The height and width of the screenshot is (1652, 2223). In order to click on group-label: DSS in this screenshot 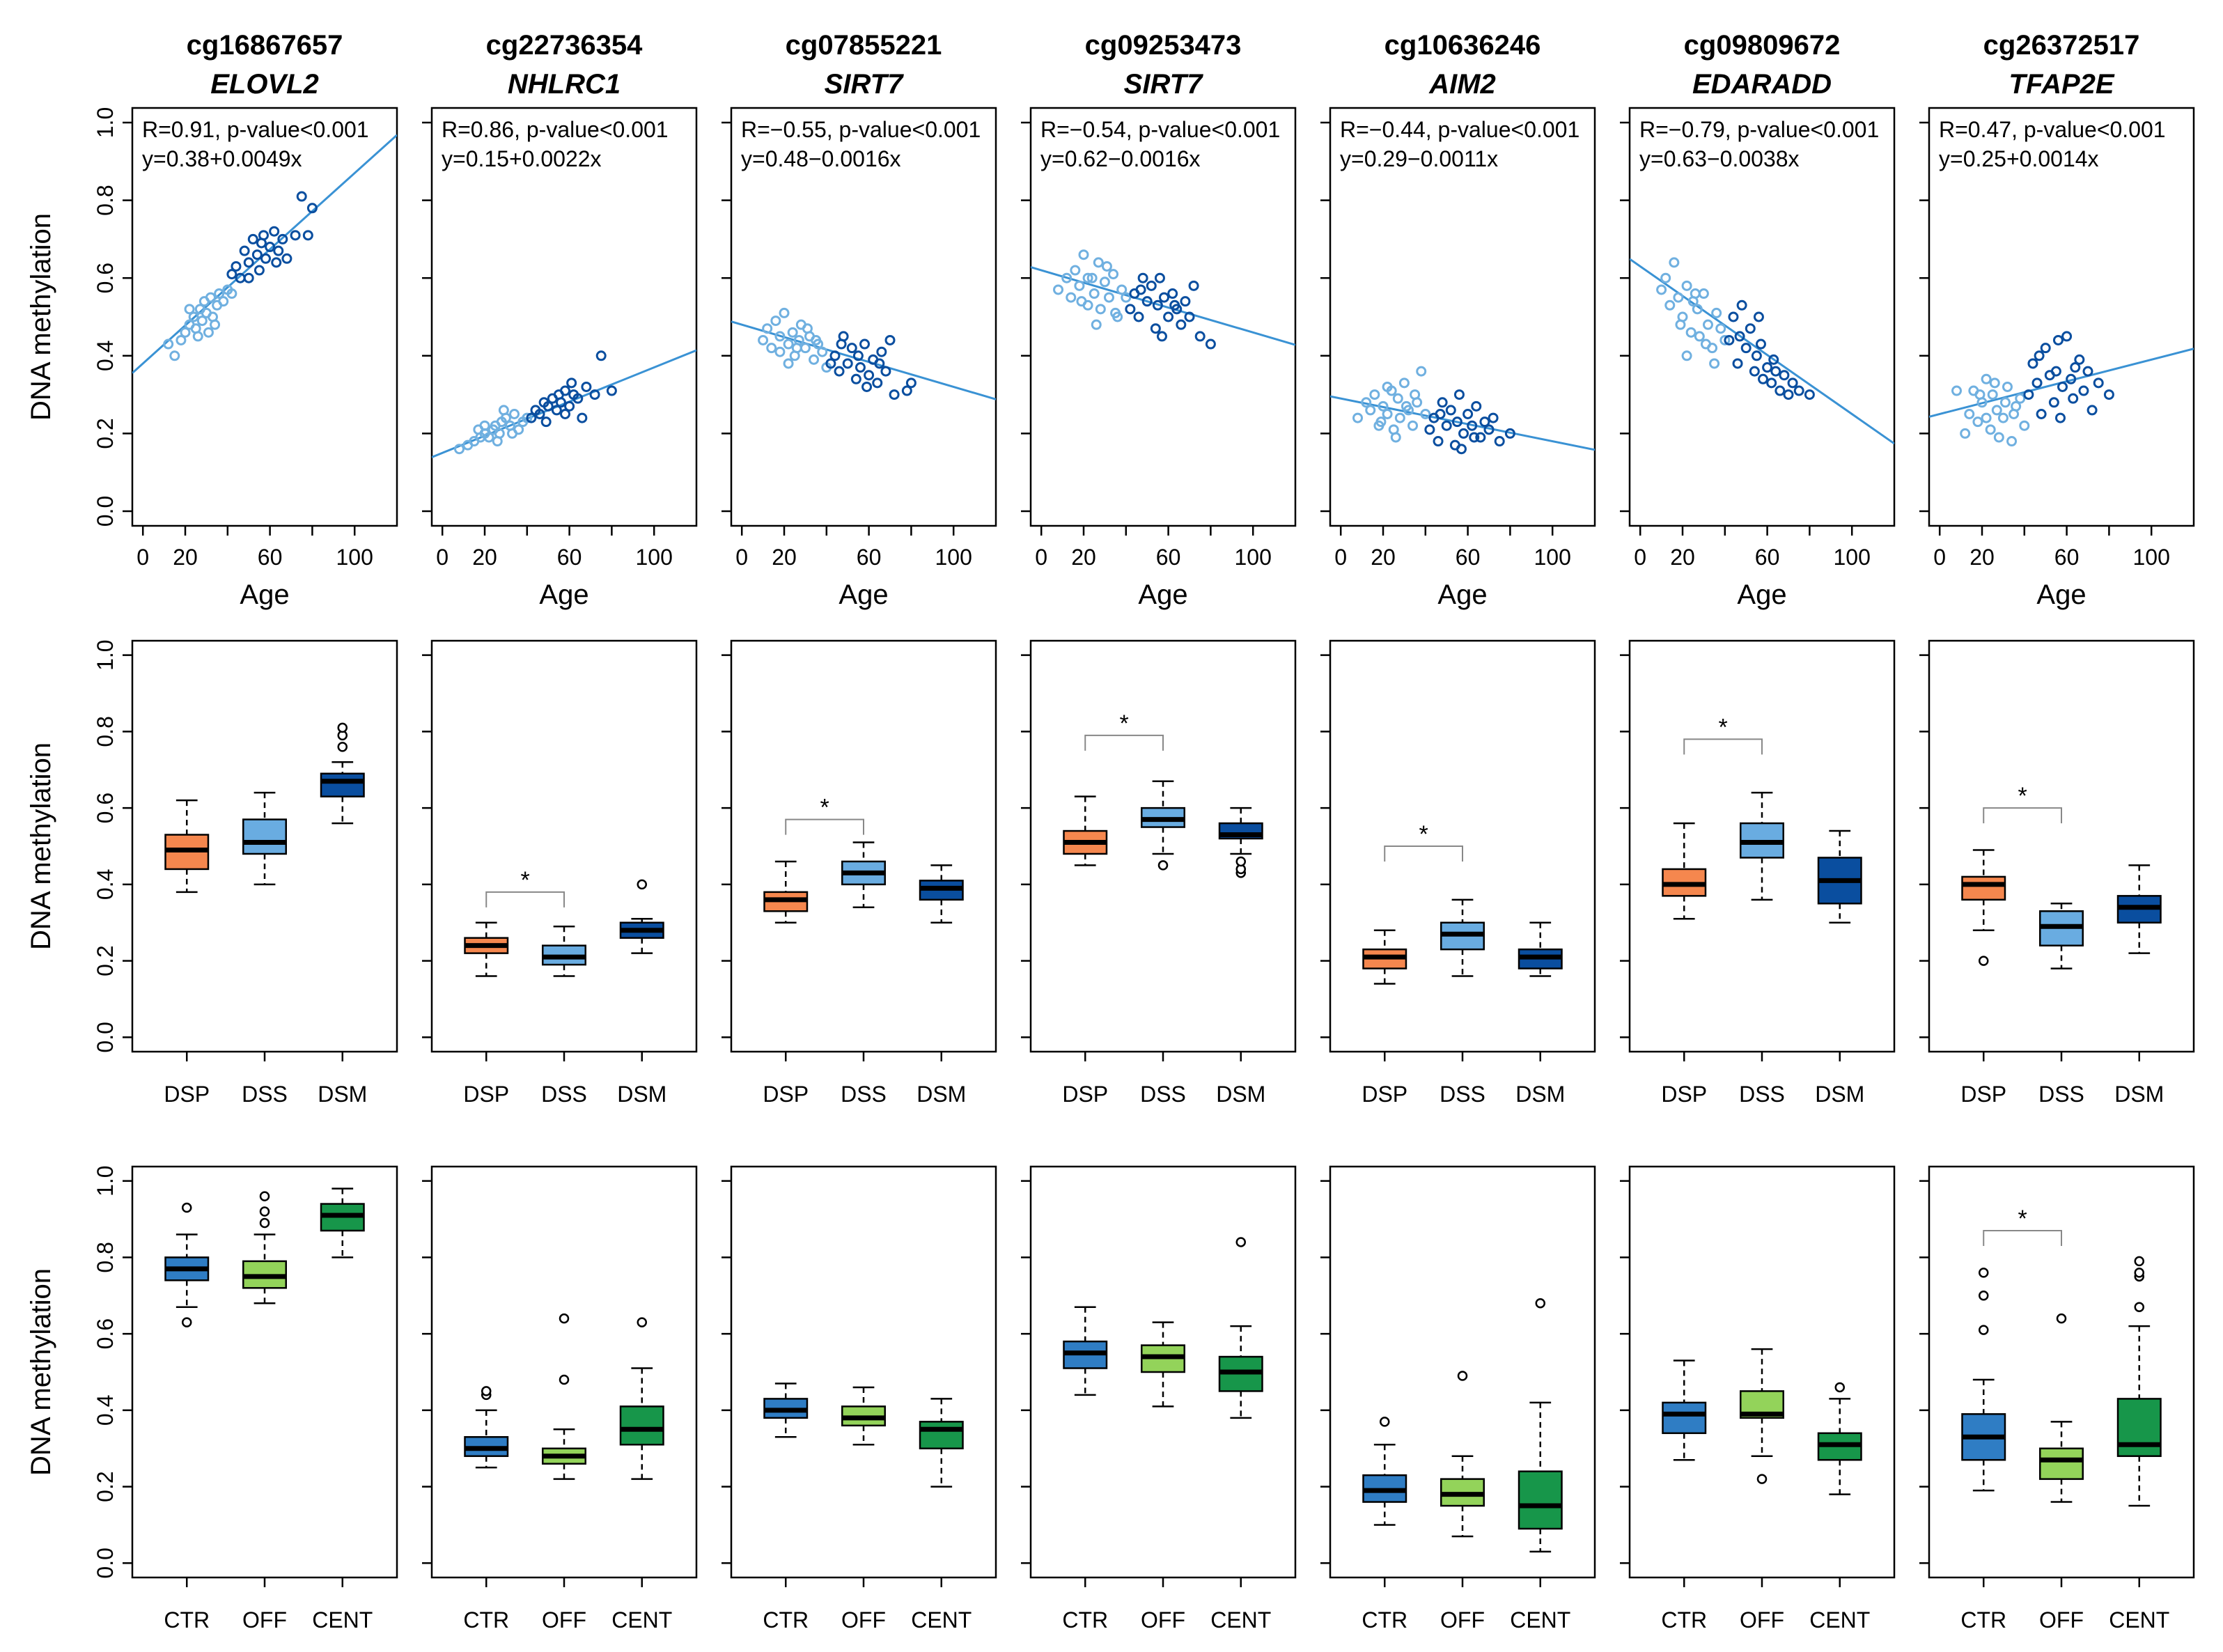, I will do `click(1163, 1094)`.